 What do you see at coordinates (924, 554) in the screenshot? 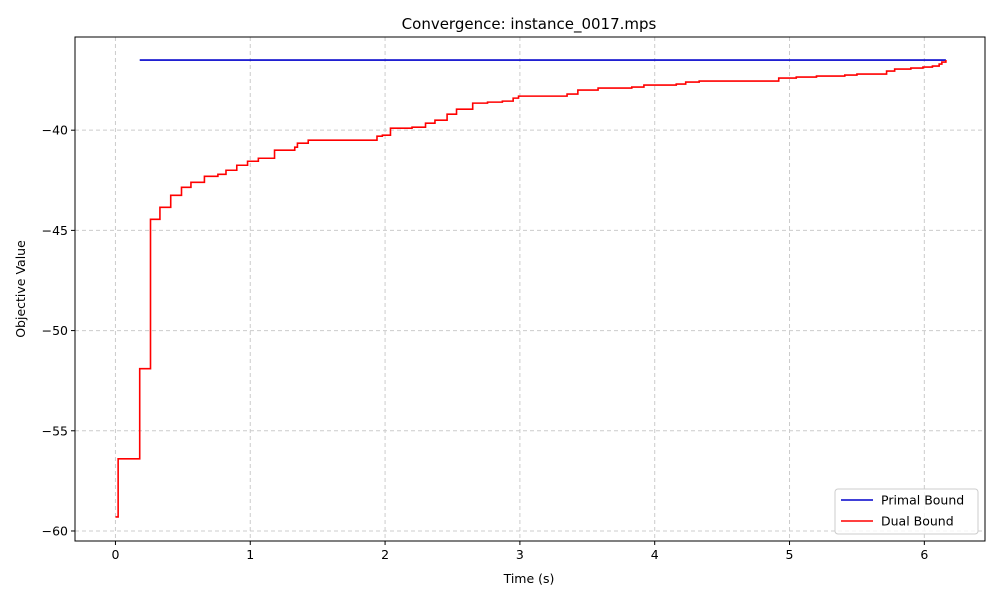
I see `x-tick-label: 6` at bounding box center [924, 554].